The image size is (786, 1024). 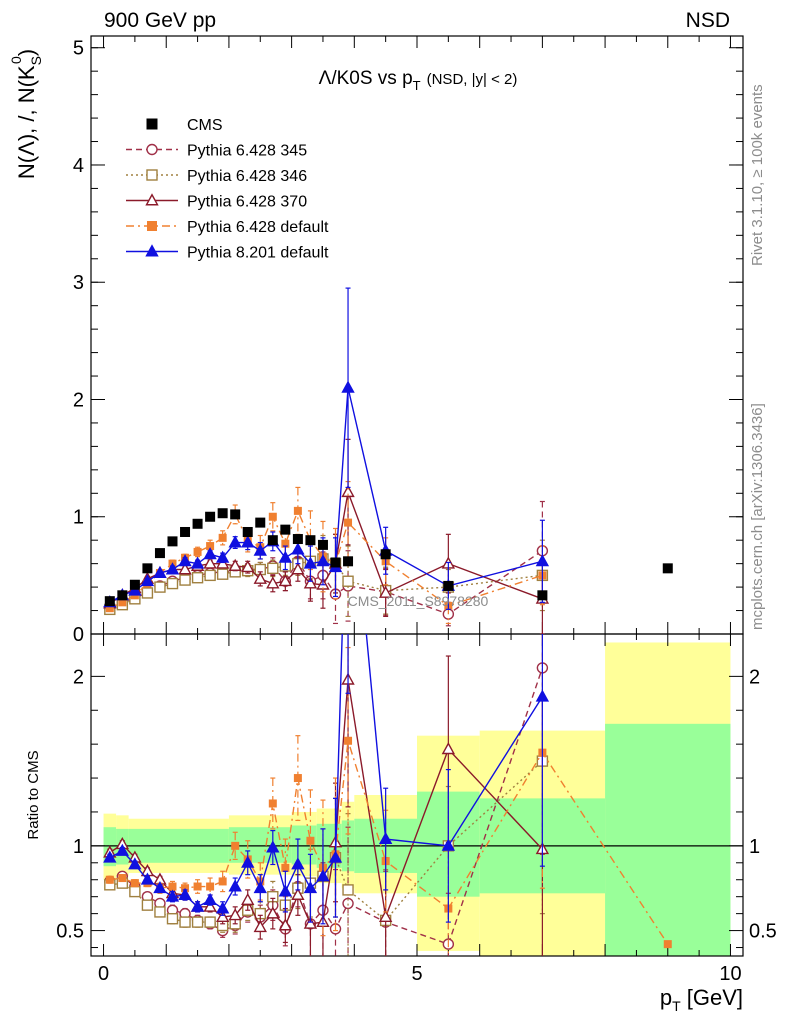 I want to click on x-axis-label-sub: T, so click(x=676, y=1006).